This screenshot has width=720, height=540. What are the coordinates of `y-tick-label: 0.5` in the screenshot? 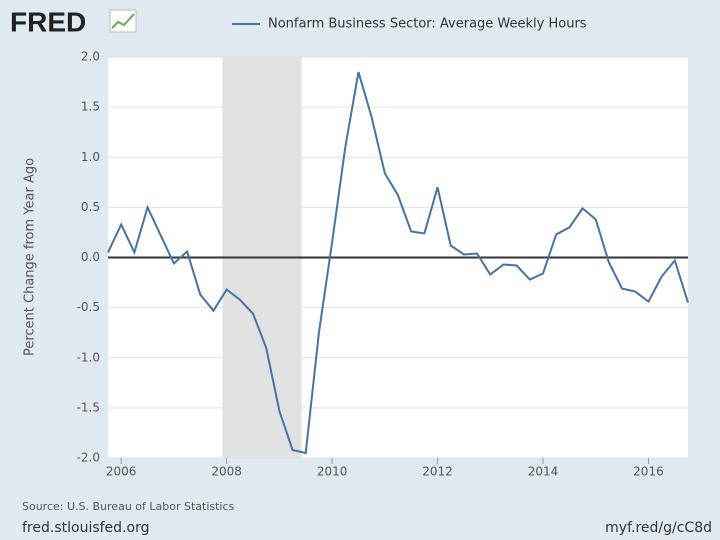 It's located at (90, 207).